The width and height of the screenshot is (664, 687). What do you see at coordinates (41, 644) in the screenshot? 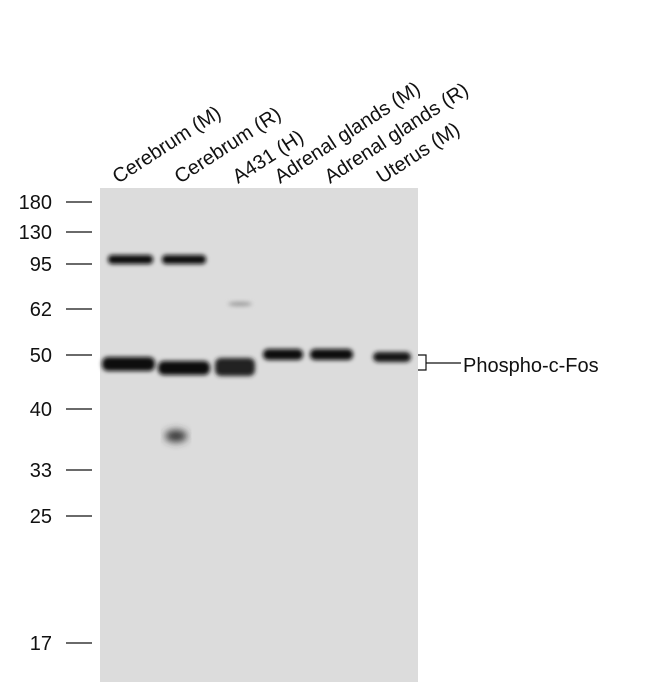
I see `marker-label: 17` at bounding box center [41, 644].